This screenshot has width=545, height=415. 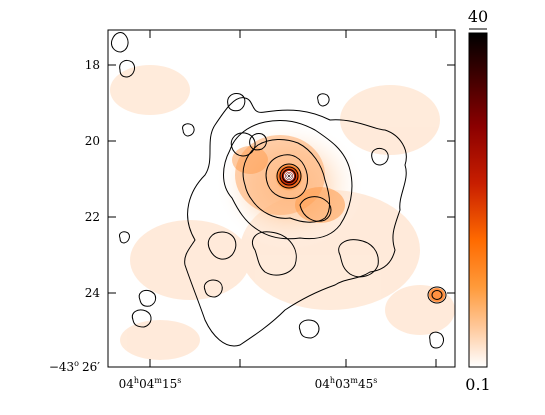 I want to click on y-tick-label: 18, so click(x=92, y=65).